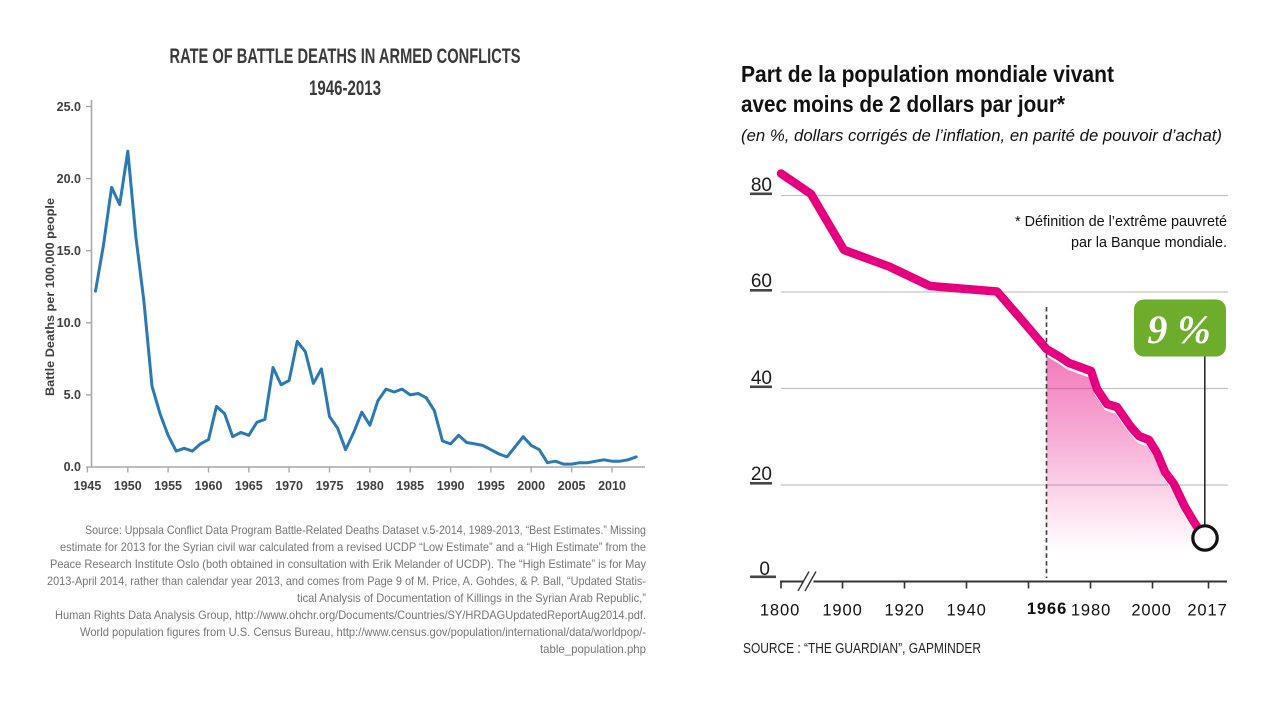  I want to click on svg-text: 9 %, so click(1178, 329).